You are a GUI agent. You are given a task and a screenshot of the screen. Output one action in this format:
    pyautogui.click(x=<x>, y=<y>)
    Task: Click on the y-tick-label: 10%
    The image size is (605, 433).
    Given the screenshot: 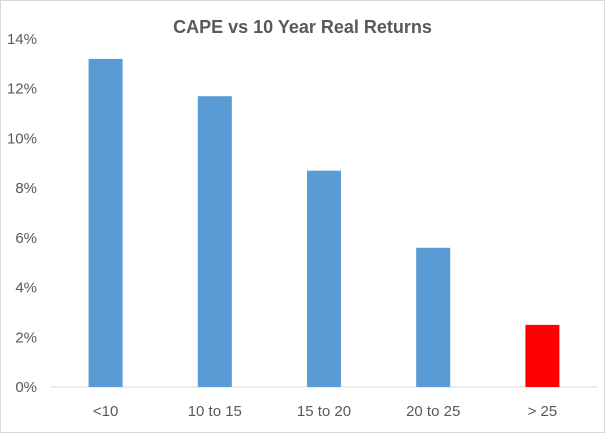 What is the action you would take?
    pyautogui.click(x=22, y=138)
    